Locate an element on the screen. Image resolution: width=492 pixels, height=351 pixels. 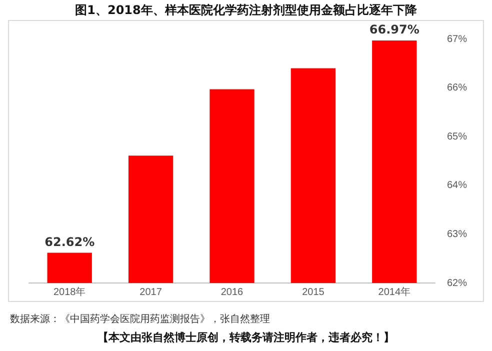
x-tick-label: 2016 is located at coordinates (232, 292).